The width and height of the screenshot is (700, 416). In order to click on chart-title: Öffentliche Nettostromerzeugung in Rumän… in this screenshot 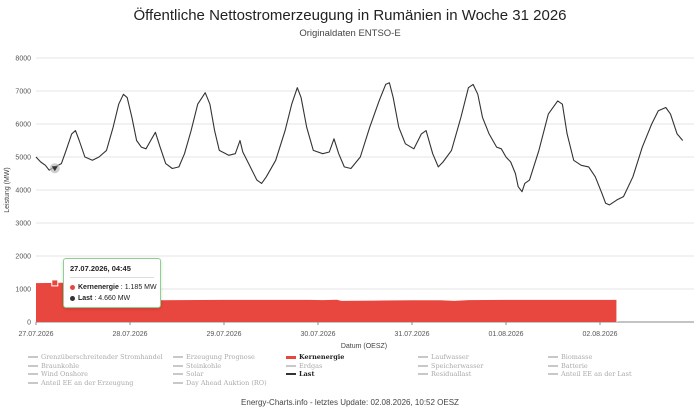, I will do `click(350, 15)`.